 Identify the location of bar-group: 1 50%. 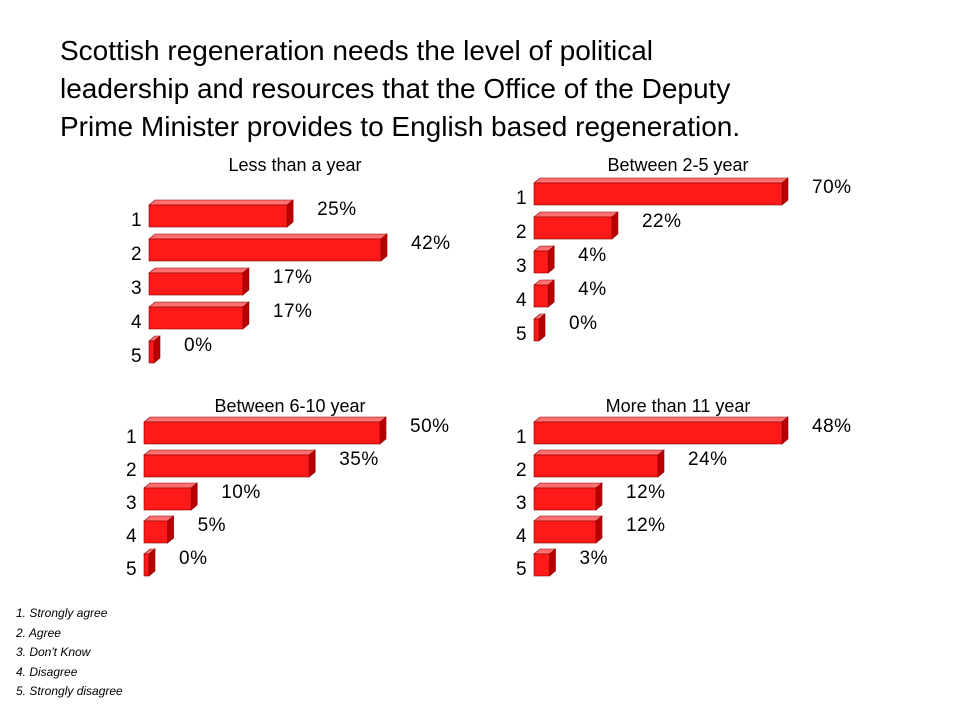
(287, 432).